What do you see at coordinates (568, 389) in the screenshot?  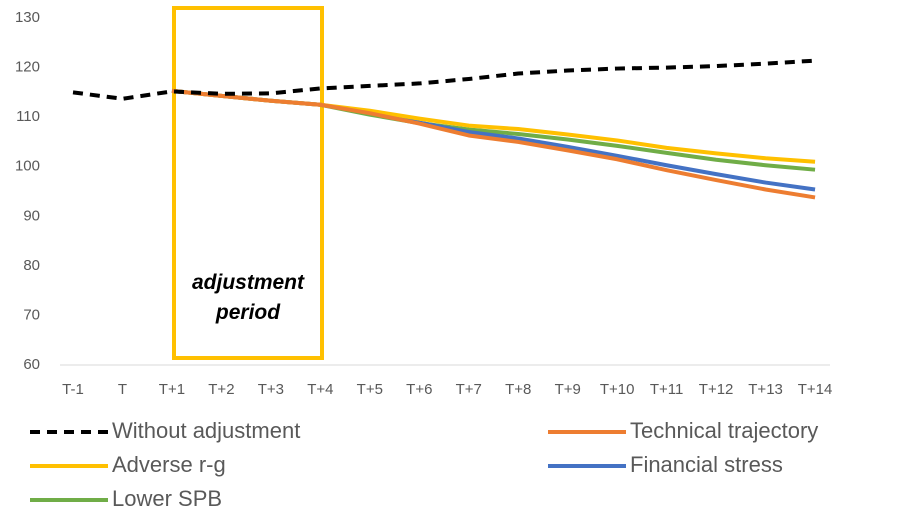 I see `x-tick-label: T+9` at bounding box center [568, 389].